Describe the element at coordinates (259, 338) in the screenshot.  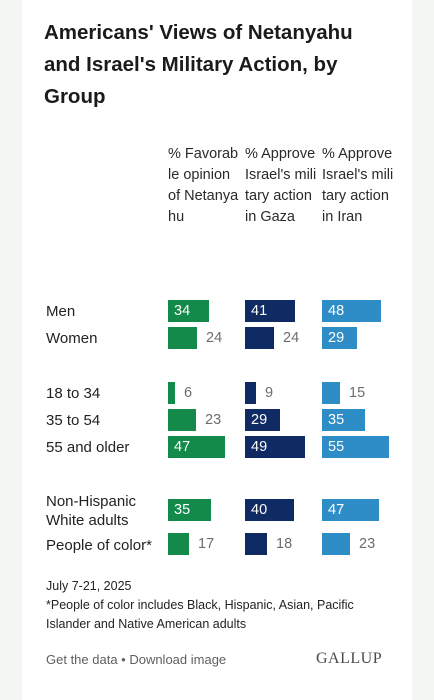
I see `bar-s2-r2` at that location.